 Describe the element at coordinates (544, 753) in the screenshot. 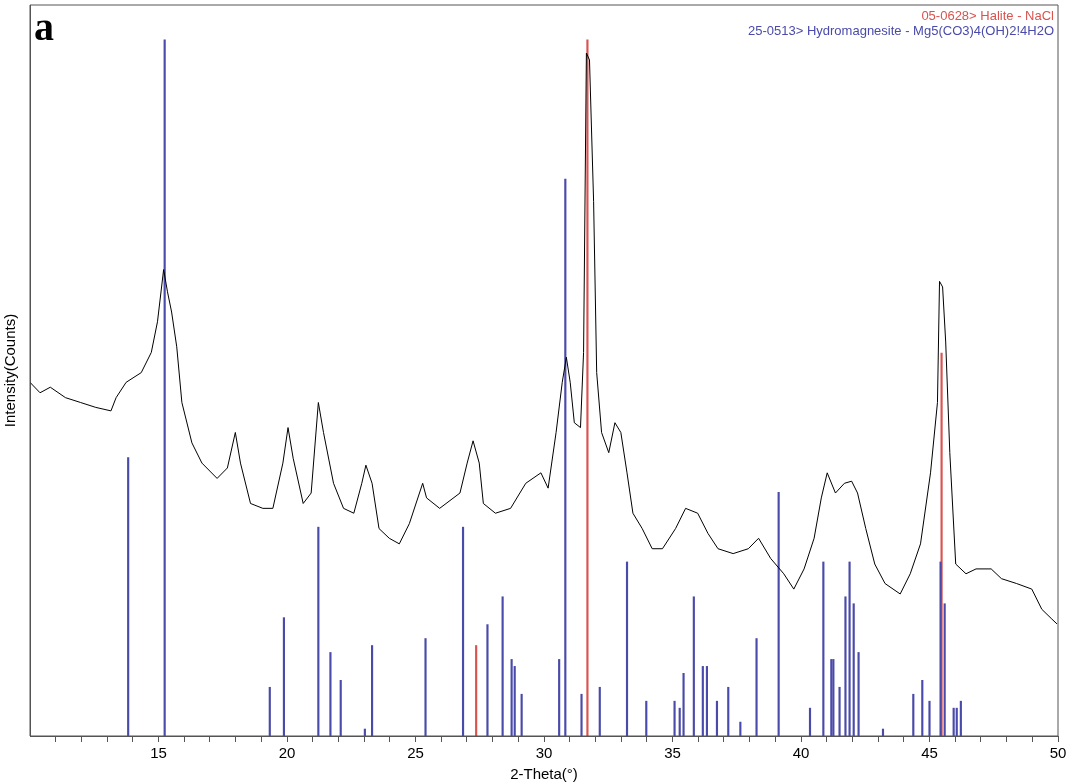

I see `x-tick-label: 30` at that location.